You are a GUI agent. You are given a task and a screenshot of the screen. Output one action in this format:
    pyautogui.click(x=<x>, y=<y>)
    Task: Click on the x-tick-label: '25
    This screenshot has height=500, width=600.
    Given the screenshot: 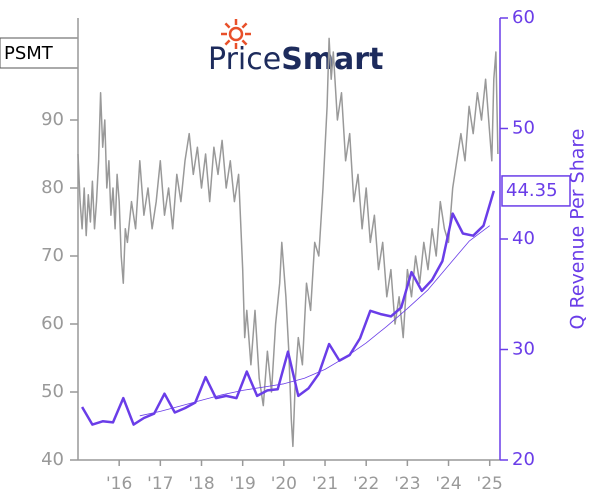 What is the action you would take?
    pyautogui.click(x=490, y=484)
    